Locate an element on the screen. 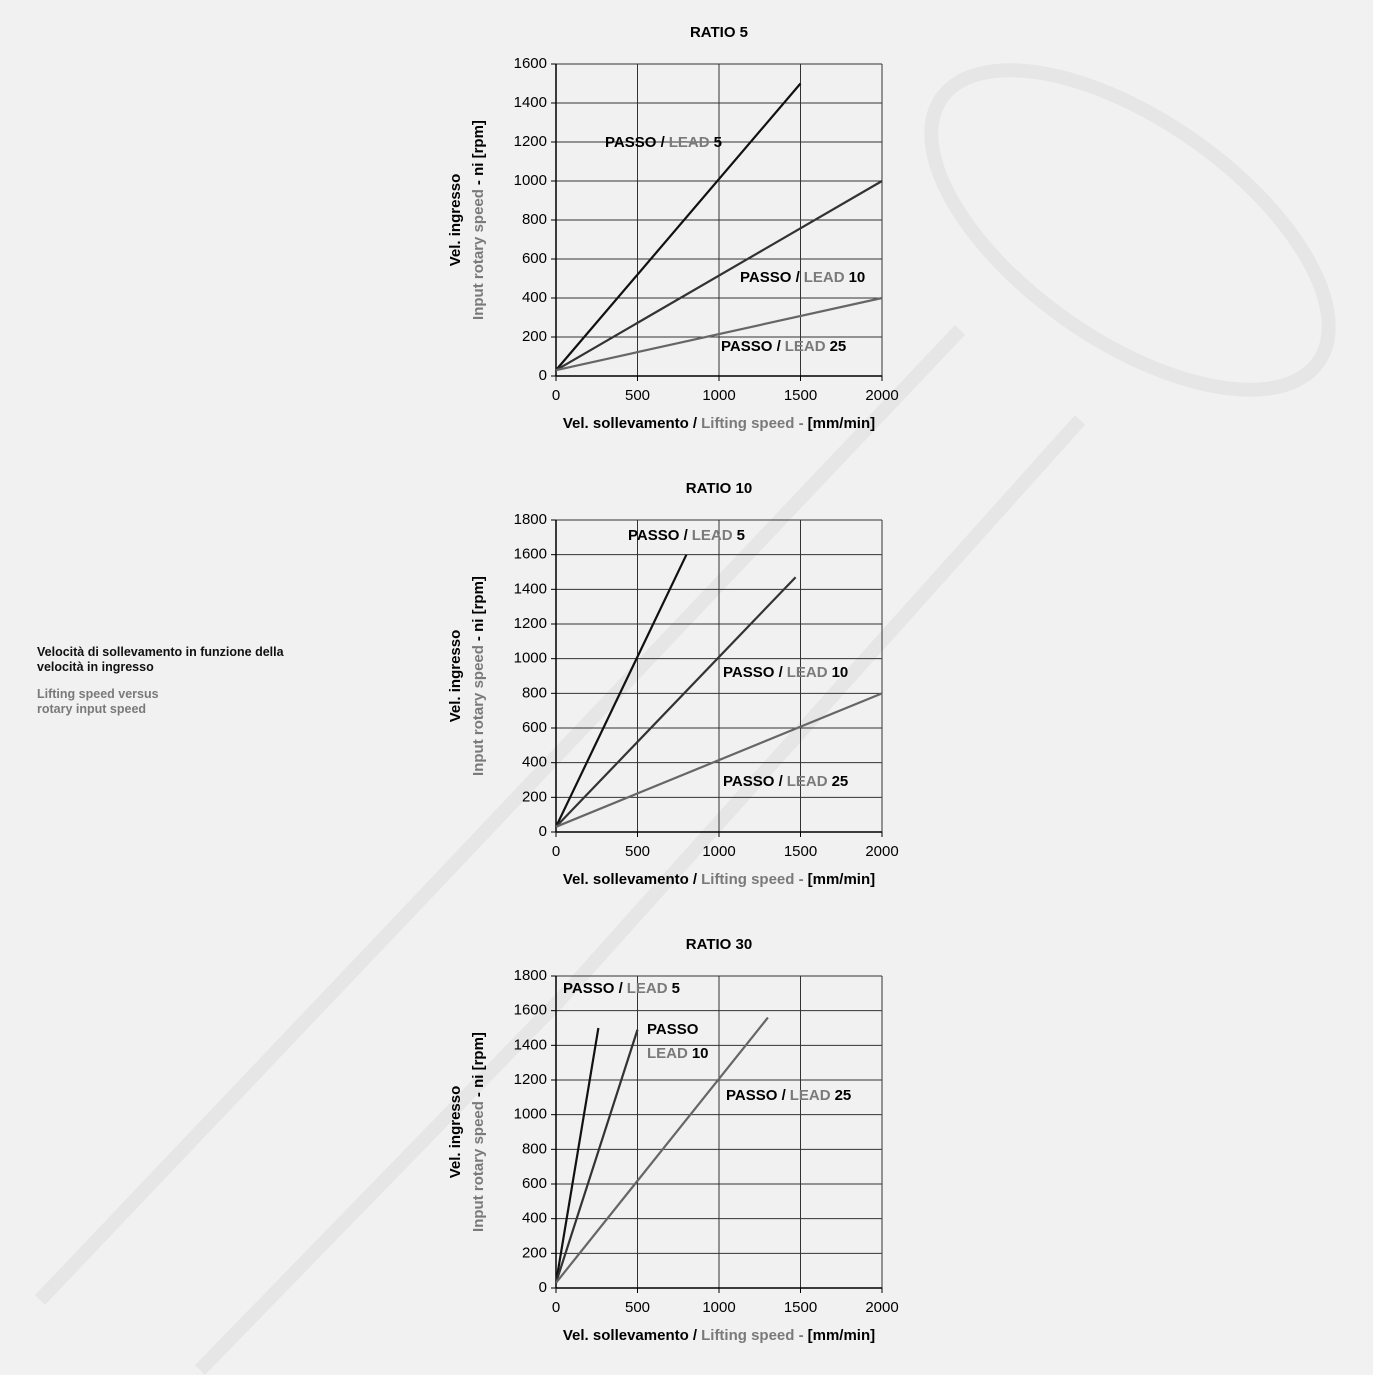  chart-title: RATIO 30 is located at coordinates (719, 944).